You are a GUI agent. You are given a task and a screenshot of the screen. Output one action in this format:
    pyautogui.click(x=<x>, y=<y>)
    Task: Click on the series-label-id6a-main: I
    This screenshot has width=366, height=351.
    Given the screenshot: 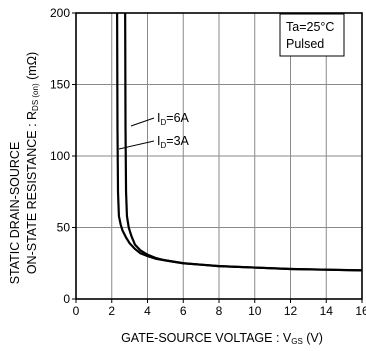 What is the action you would take?
    pyautogui.click(x=158, y=118)
    